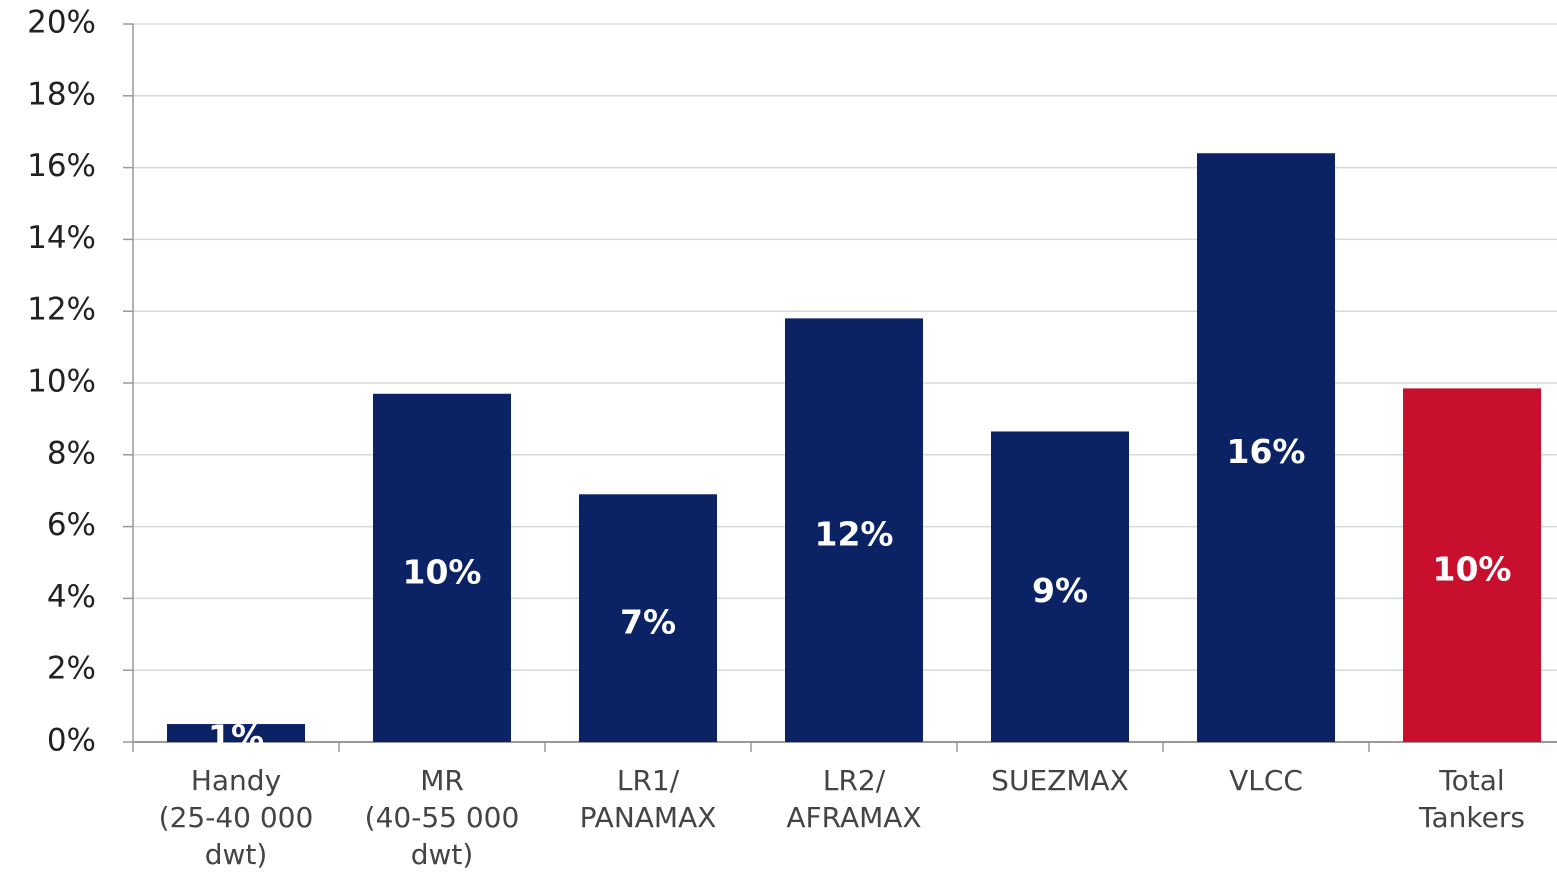 Image resolution: width=1557 pixels, height=872 pixels. What do you see at coordinates (61, 238) in the screenshot?
I see `y-tick-label: 14%` at bounding box center [61, 238].